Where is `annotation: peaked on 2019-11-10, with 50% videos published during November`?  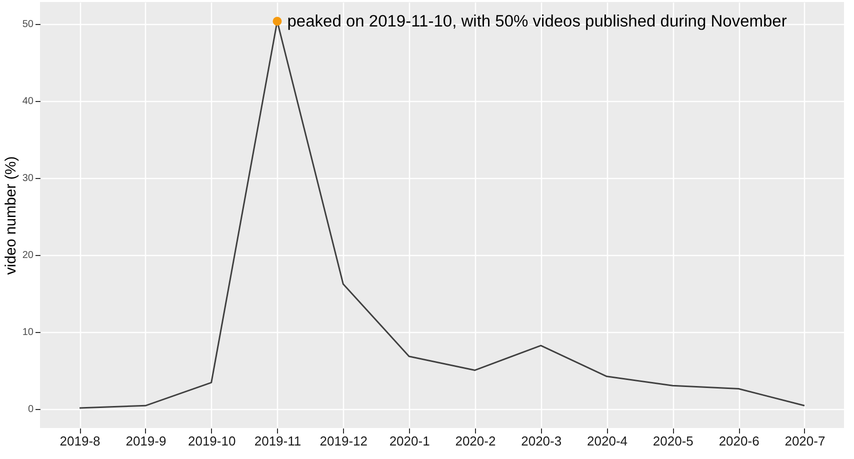 annotation: peaked on 2019-11-10, with 50% videos published during November is located at coordinates (537, 21).